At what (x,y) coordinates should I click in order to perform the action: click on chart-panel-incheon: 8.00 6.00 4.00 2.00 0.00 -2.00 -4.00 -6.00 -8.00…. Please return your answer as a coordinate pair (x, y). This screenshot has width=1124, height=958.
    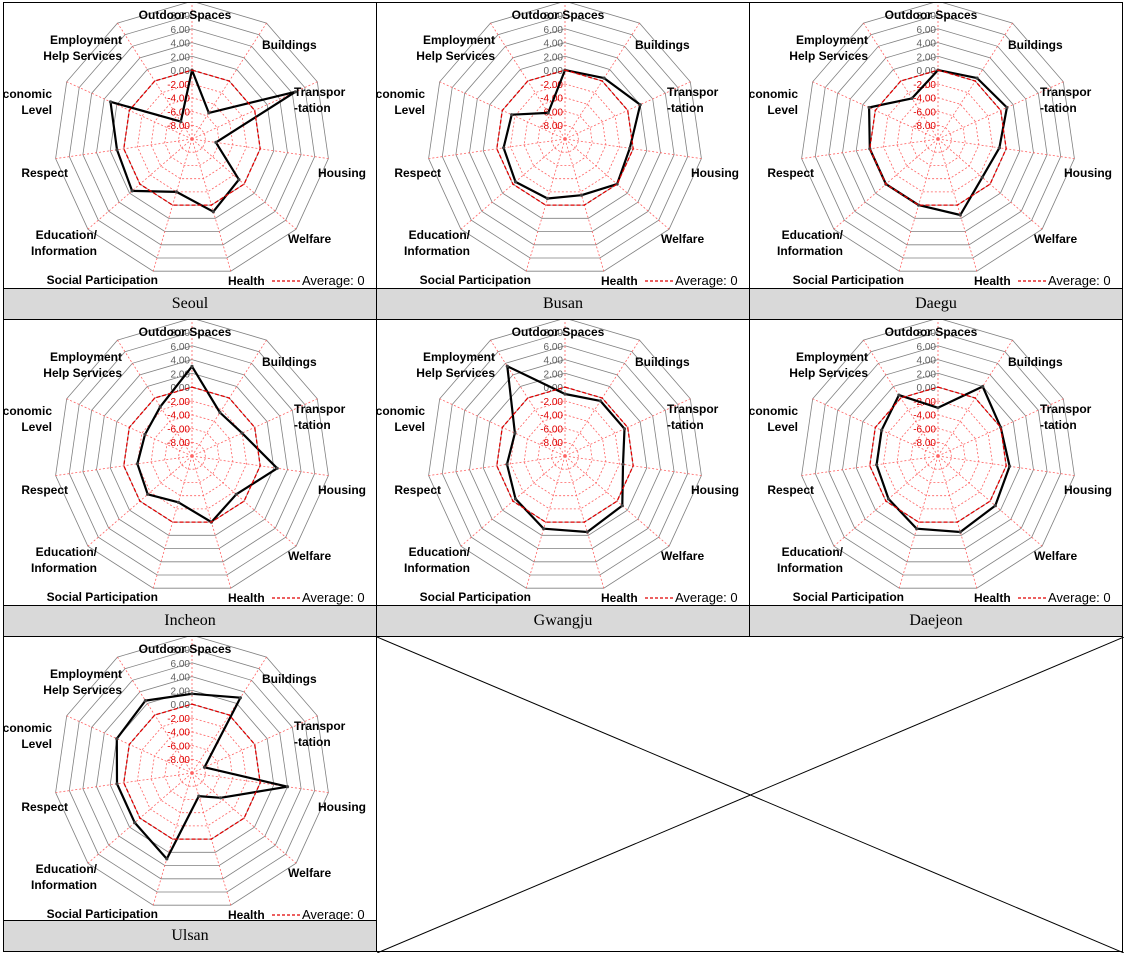
    Looking at the image, I should click on (190, 478).